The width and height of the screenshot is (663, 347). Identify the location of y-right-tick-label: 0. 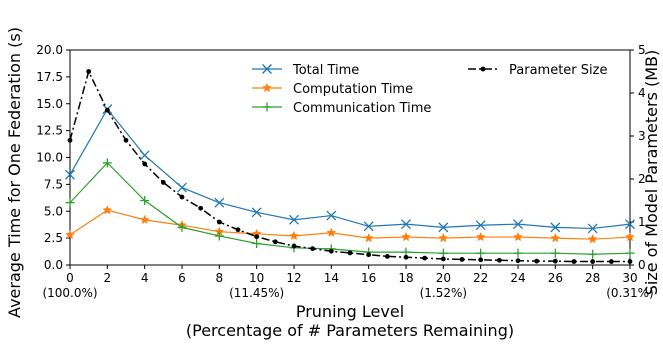
(642, 265).